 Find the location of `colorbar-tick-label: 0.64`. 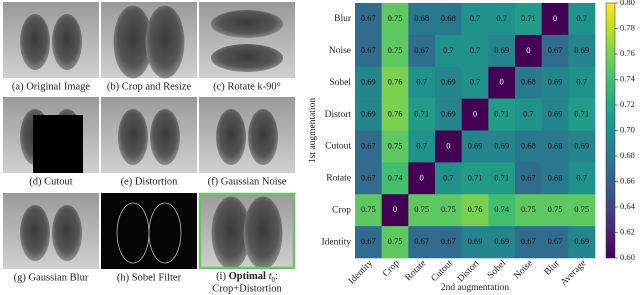

colorbar-tick-label: 0.64 is located at coordinates (628, 206).